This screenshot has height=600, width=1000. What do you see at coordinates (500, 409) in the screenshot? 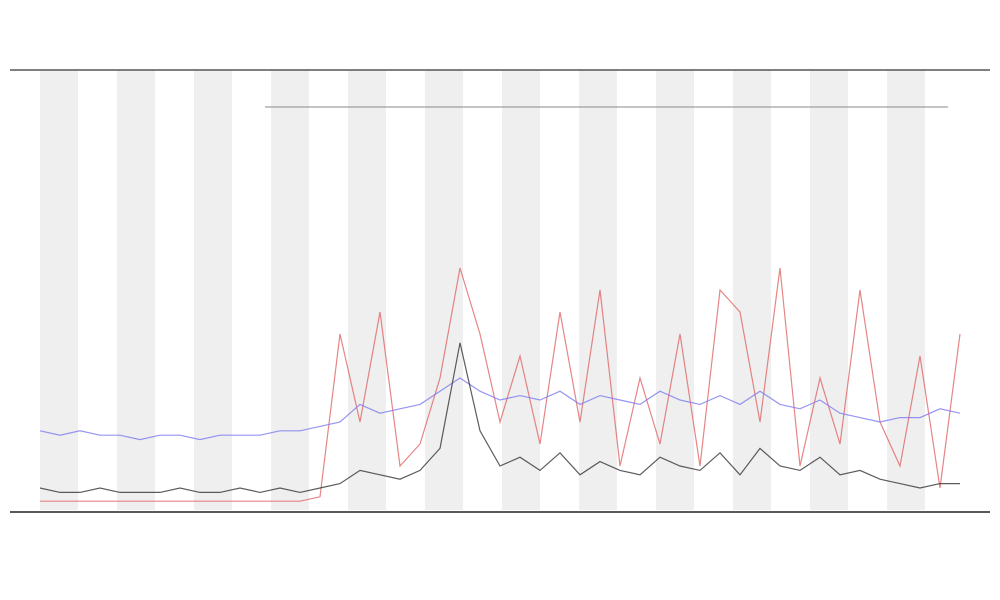
I see `data-line` at bounding box center [500, 409].